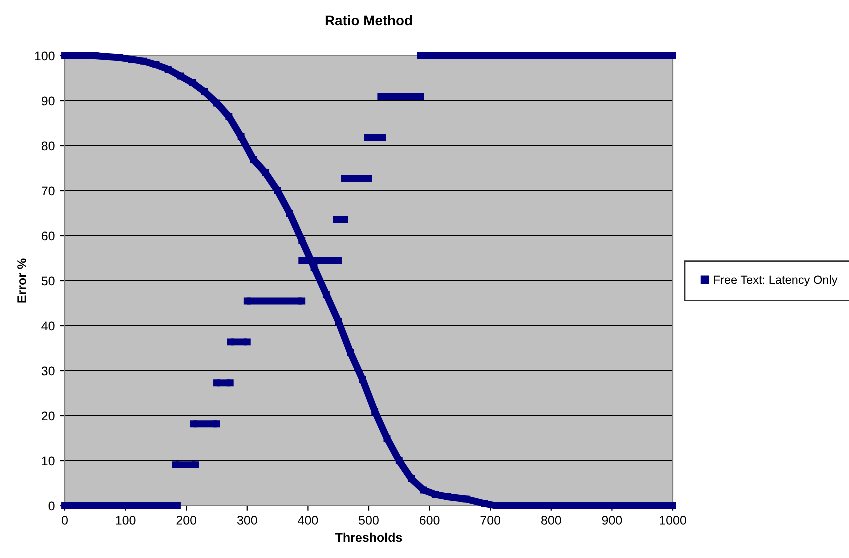 This screenshot has height=558, width=849. What do you see at coordinates (51, 506) in the screenshot?
I see `y-tick-label: 0` at bounding box center [51, 506].